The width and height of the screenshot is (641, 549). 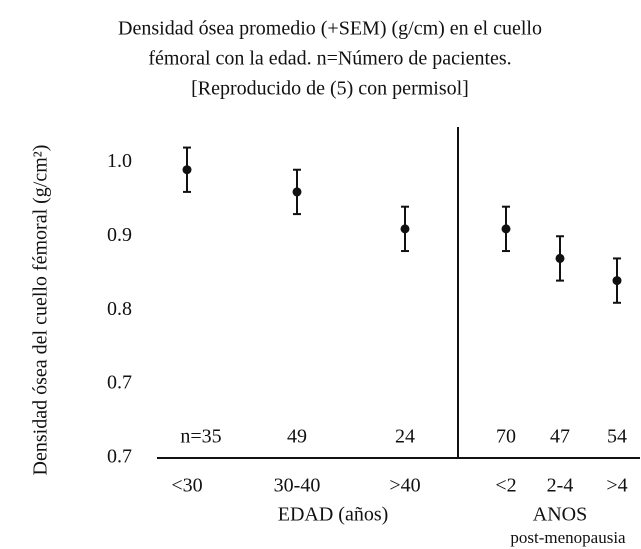 I want to click on y-tick-label: 0.8, so click(x=119, y=309).